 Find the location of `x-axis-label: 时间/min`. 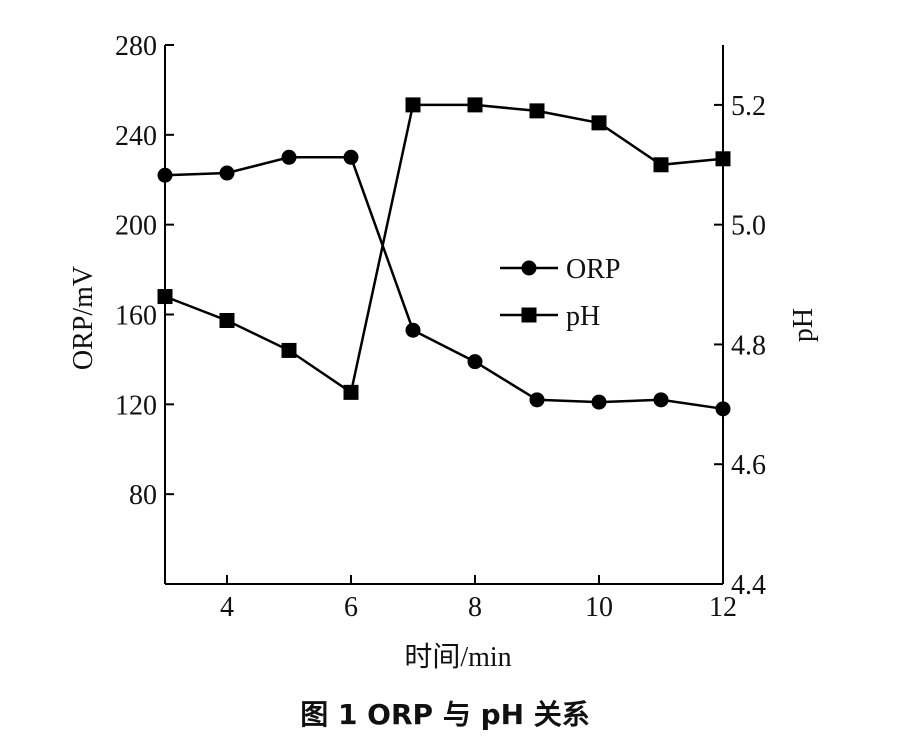

x-axis-label: 时间/min is located at coordinates (457, 657).